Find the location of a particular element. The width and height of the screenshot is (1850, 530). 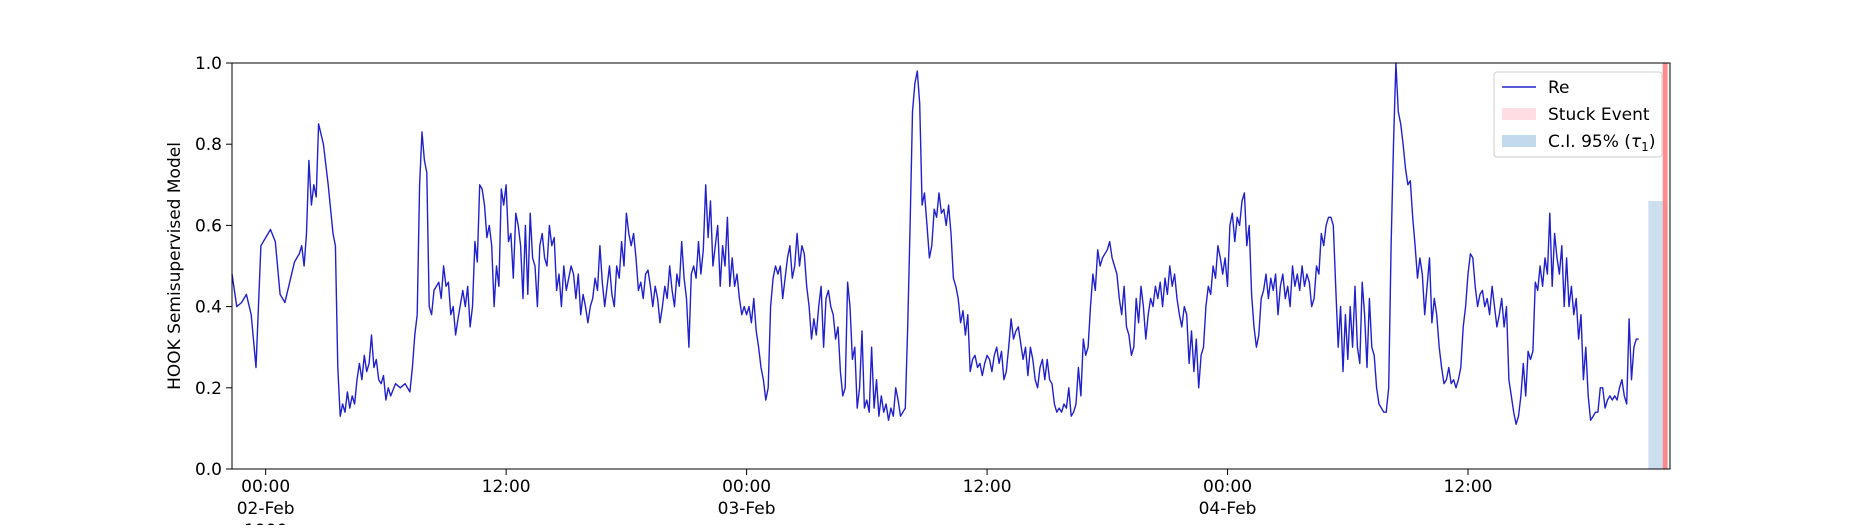

x-tick-label: 04-Feb is located at coordinates (1228, 509).